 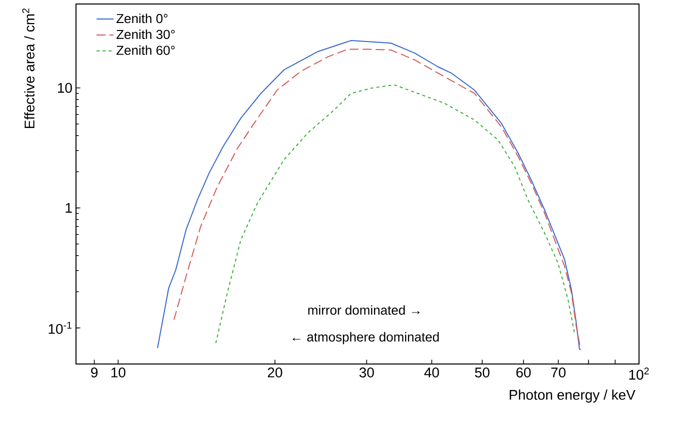 What do you see at coordinates (145, 50) in the screenshot?
I see `legend-label: Zenith 60°` at bounding box center [145, 50].